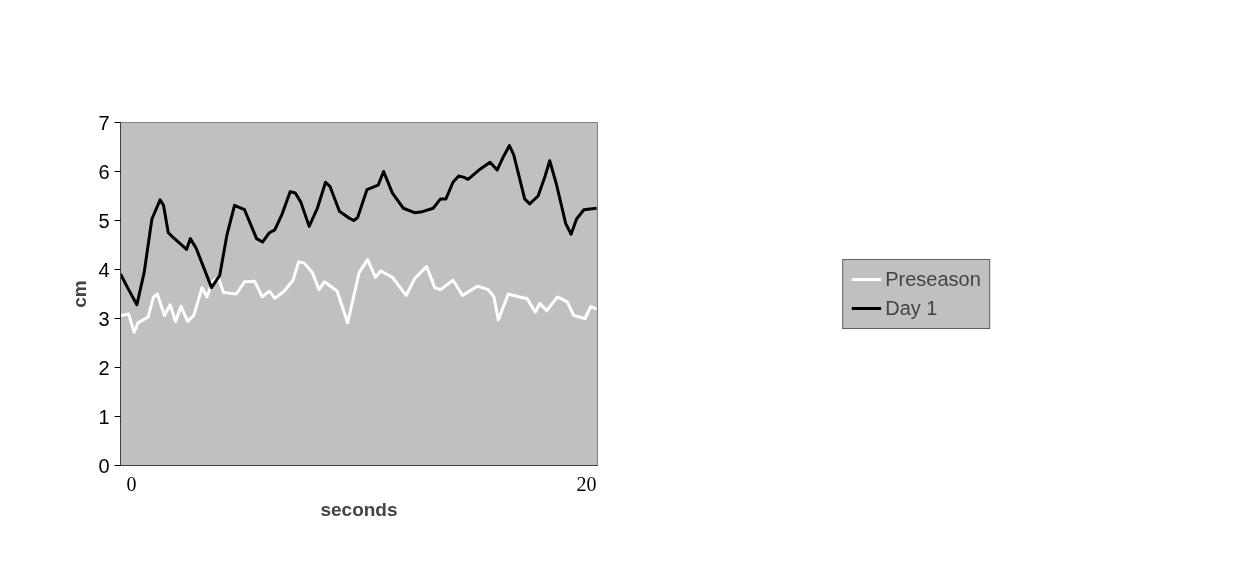 This screenshot has height=578, width=1235. I want to click on x-tick-label: 20, so click(586, 483).